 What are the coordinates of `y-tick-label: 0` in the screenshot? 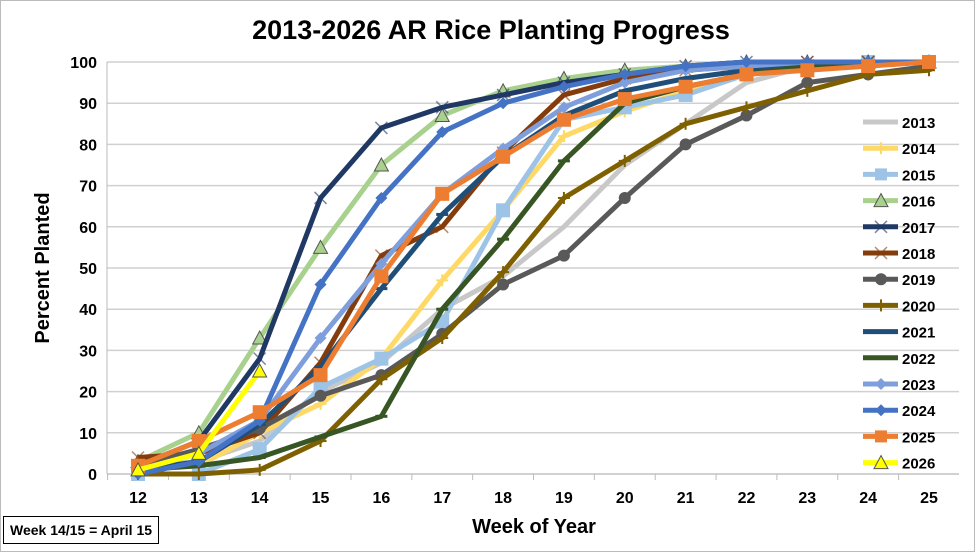 It's located at (92, 475).